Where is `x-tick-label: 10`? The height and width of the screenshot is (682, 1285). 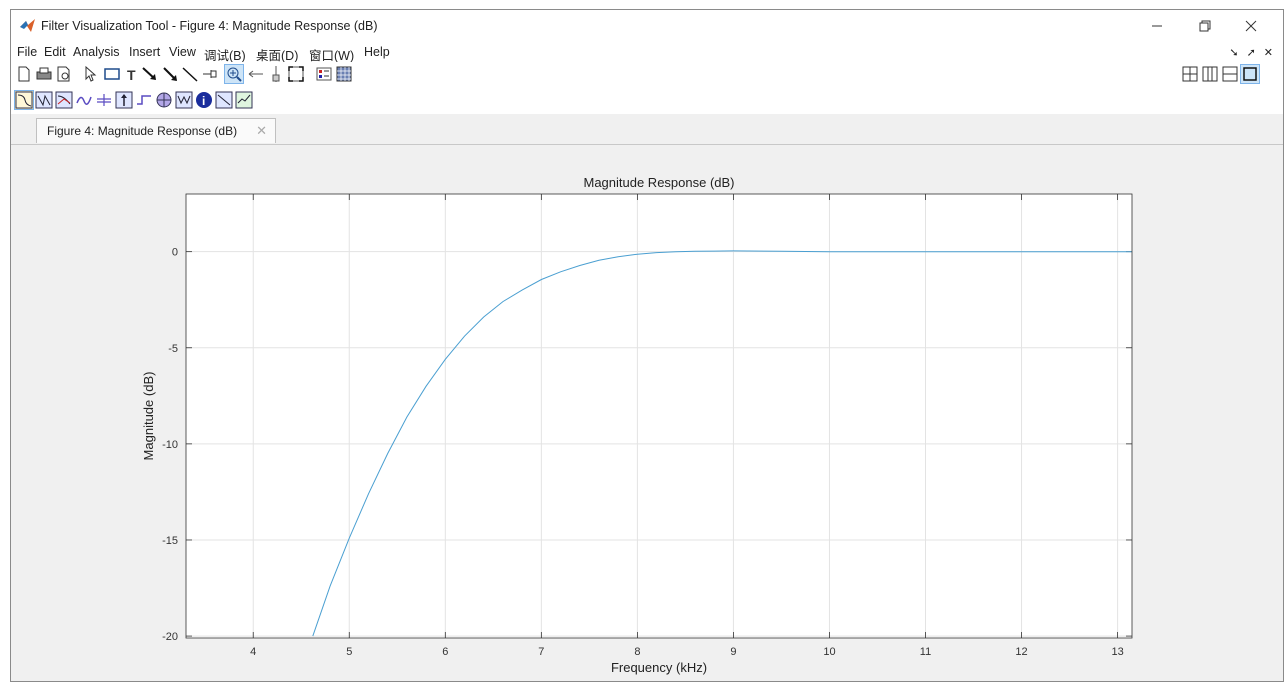 x-tick-label: 10 is located at coordinates (829, 652).